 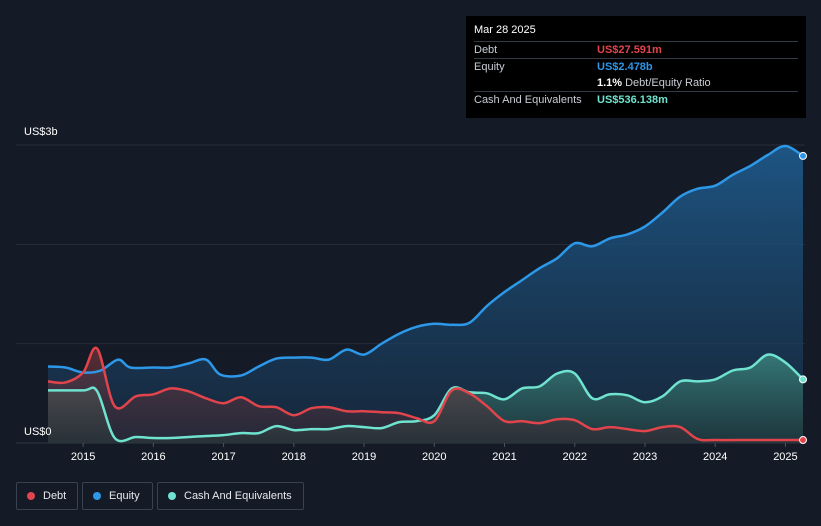 I want to click on cash-endpoint, so click(x=803, y=379).